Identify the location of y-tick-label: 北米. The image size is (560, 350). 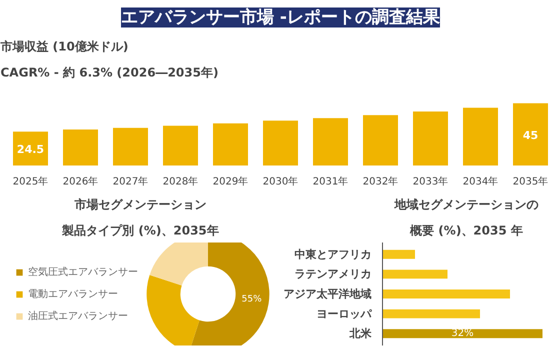
(360, 333).